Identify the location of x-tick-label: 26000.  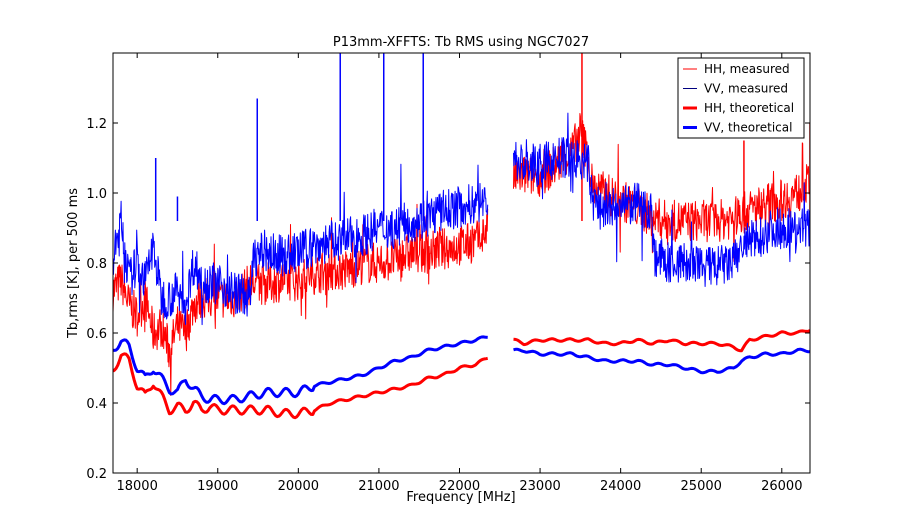
(781, 486).